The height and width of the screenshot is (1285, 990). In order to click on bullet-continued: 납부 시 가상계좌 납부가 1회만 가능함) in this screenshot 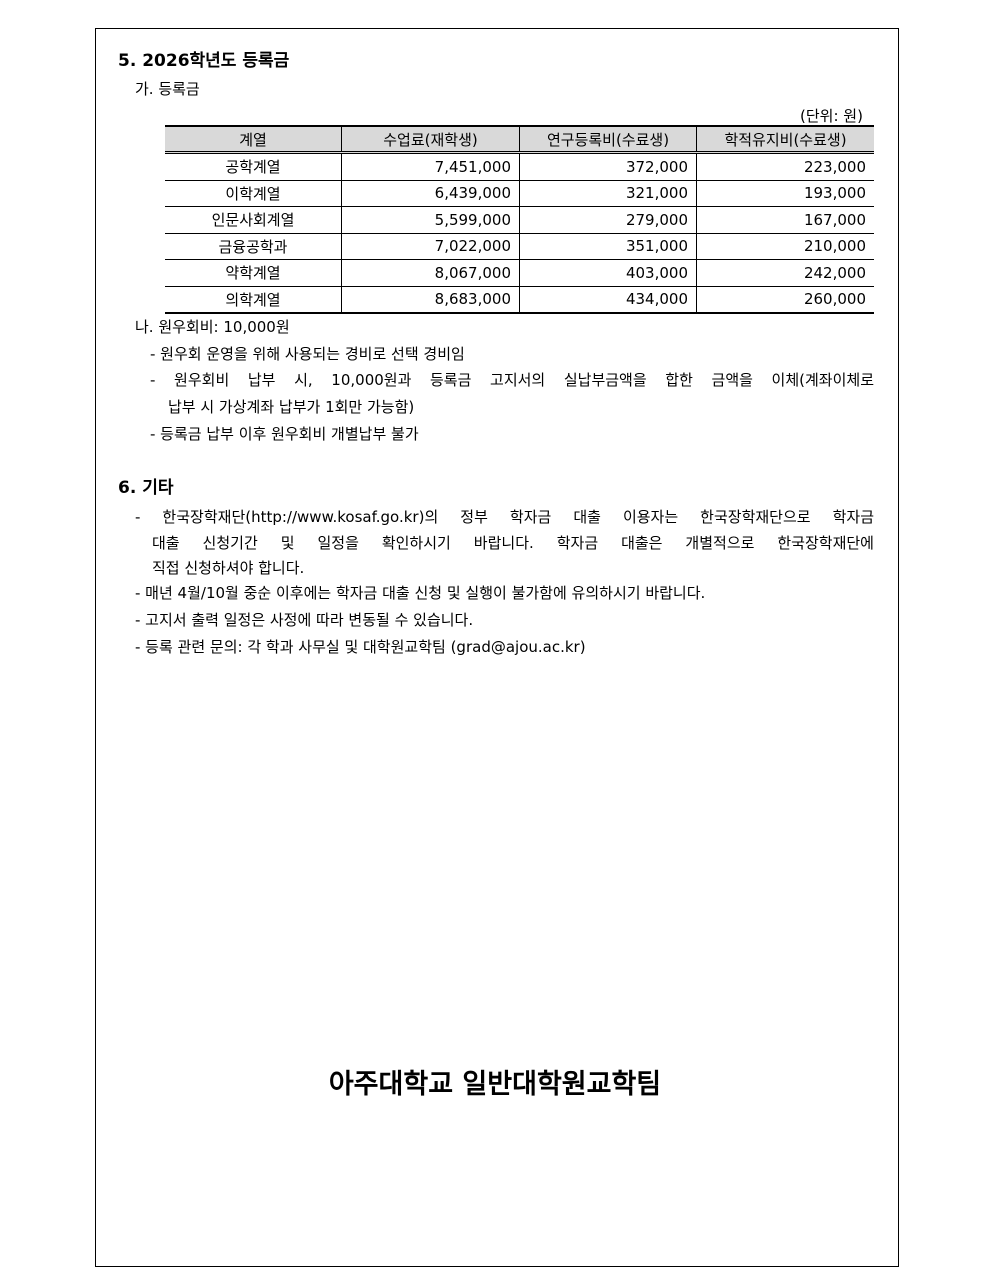, I will do `click(291, 407)`.